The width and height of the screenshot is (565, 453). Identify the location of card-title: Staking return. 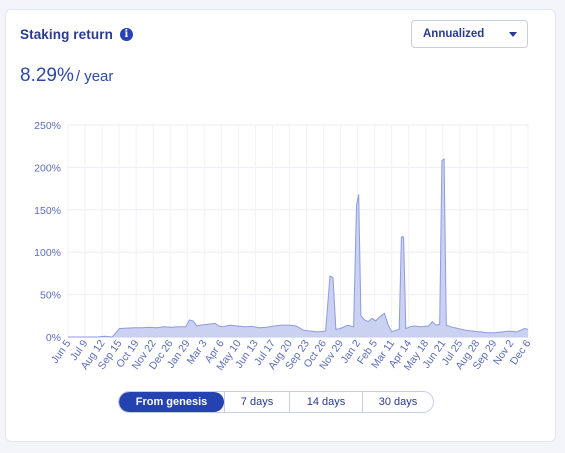
(66, 34).